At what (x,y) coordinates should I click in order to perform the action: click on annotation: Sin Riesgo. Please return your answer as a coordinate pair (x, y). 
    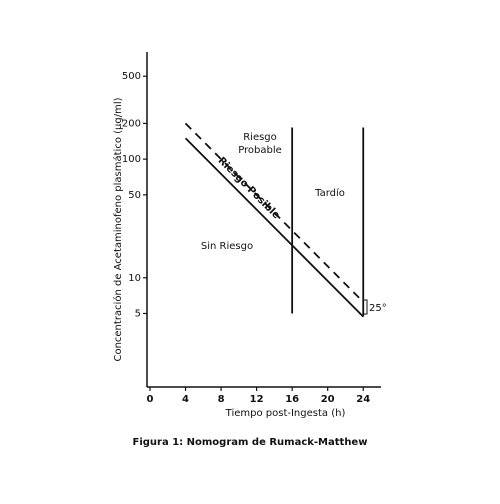
    Looking at the image, I should click on (227, 246).